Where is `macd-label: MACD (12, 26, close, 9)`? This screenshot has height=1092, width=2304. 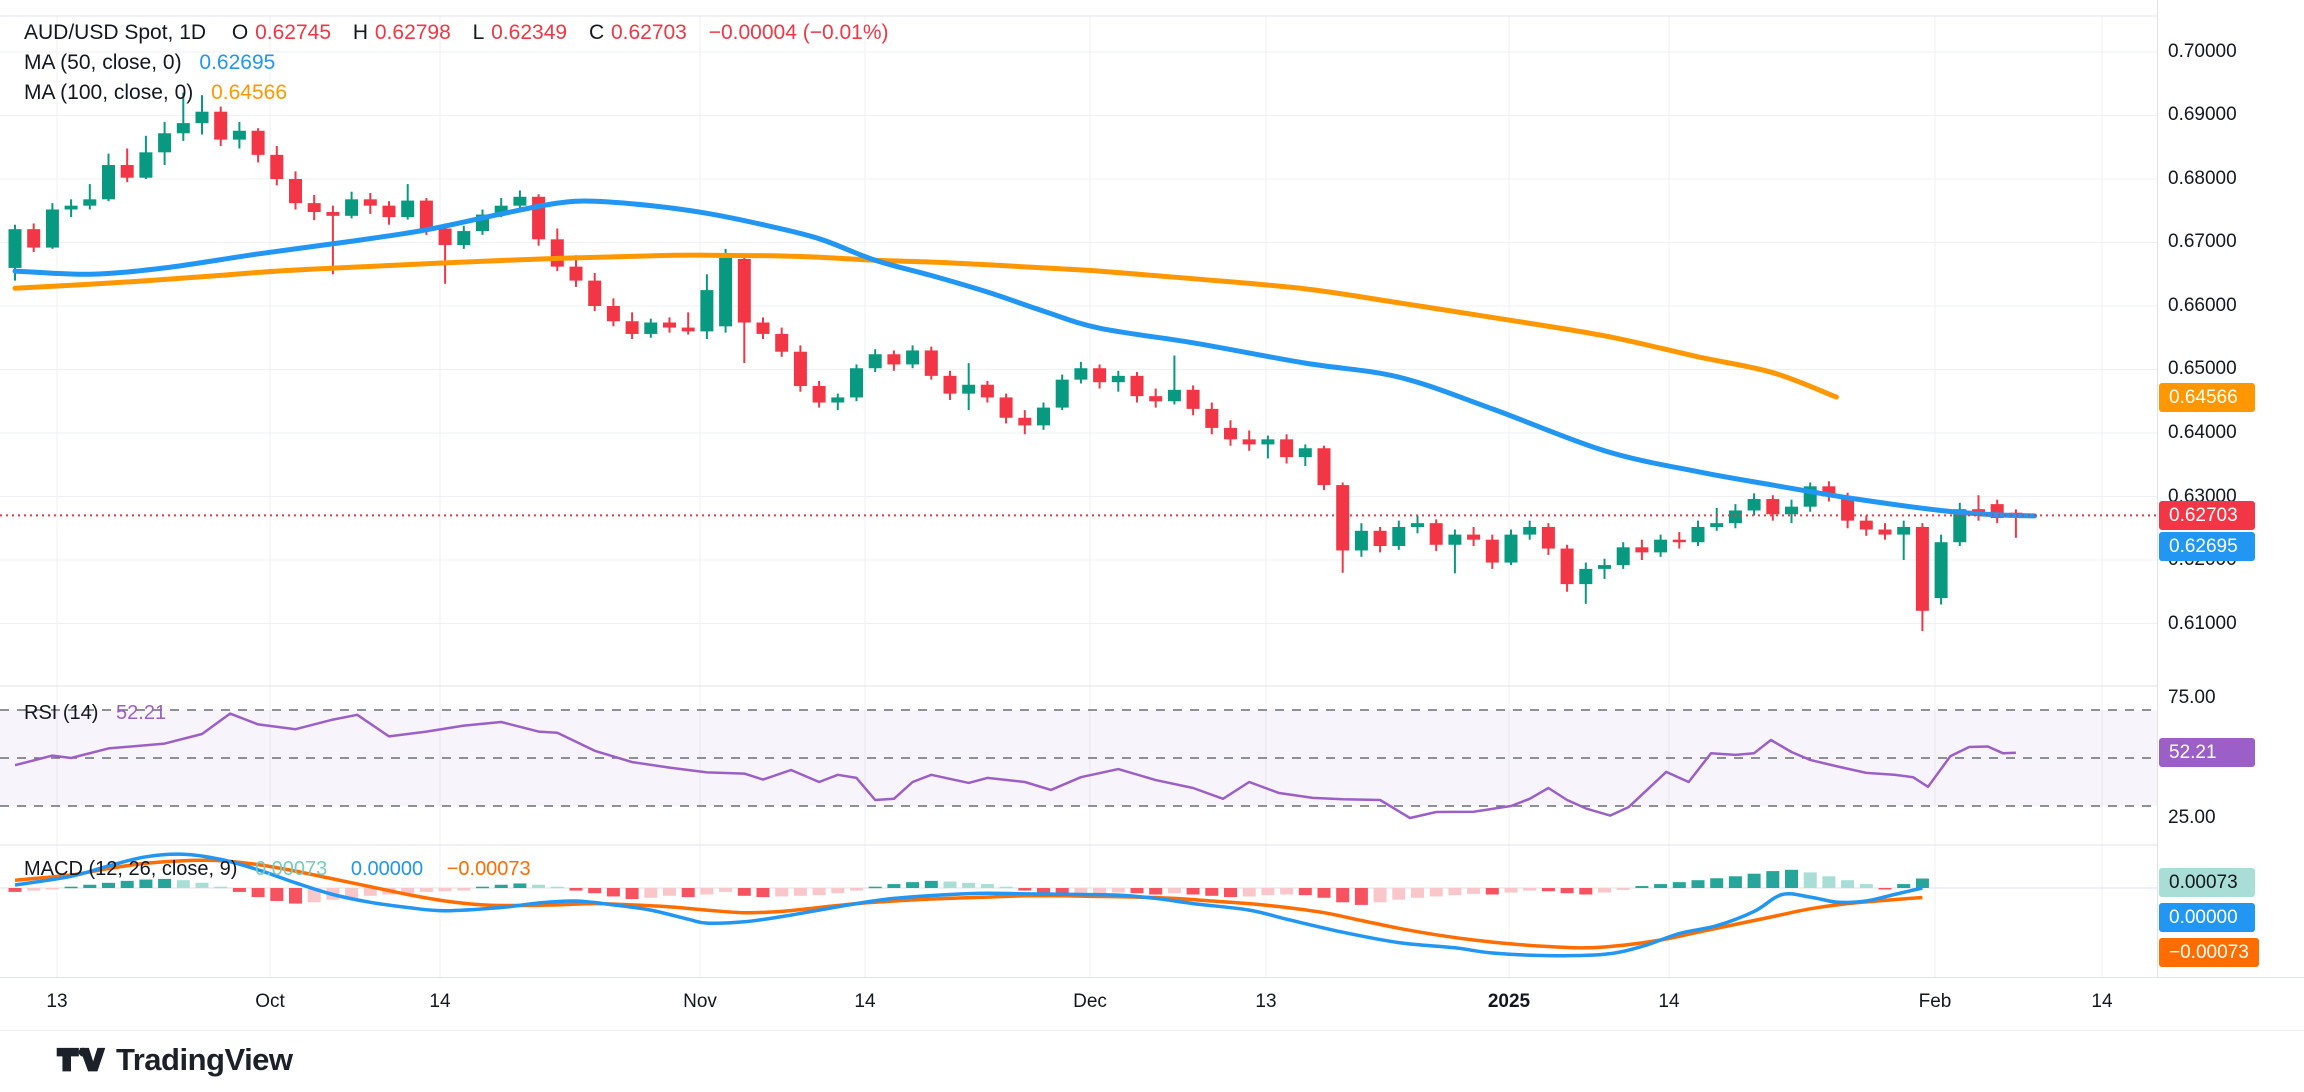
macd-label: MACD (12, 26, close, 9) is located at coordinates (131, 869).